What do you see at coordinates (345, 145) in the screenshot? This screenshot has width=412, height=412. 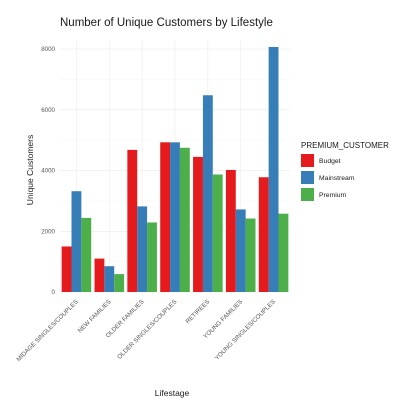 I see `legend-title: PREMIUM_CUSTOMER` at bounding box center [345, 145].